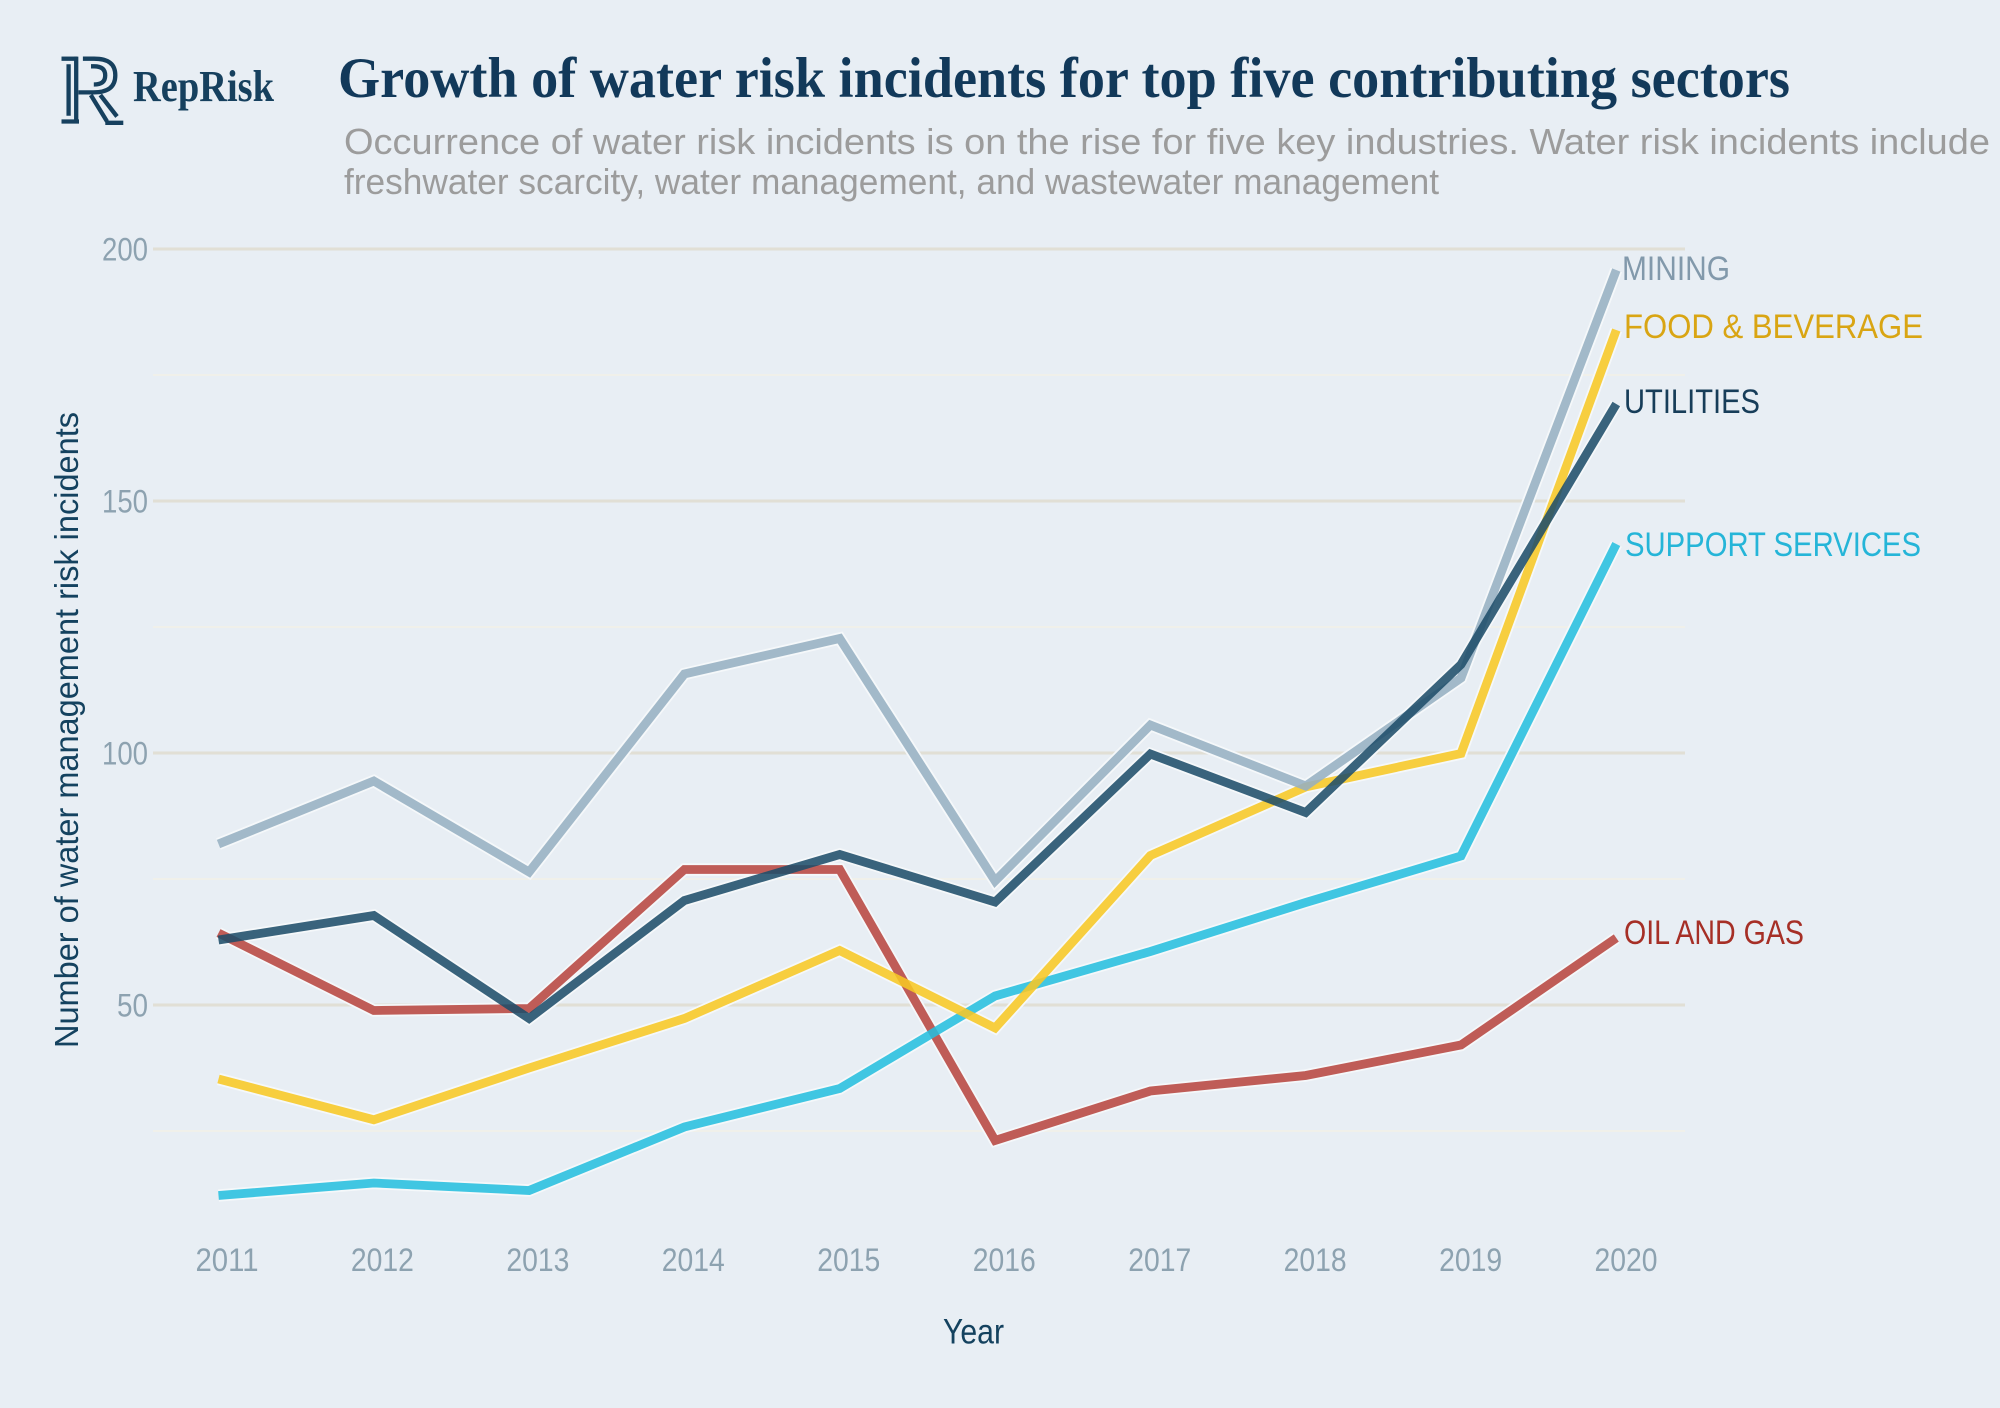  I want to click on svg-text: UTILITIES, so click(1692, 402).